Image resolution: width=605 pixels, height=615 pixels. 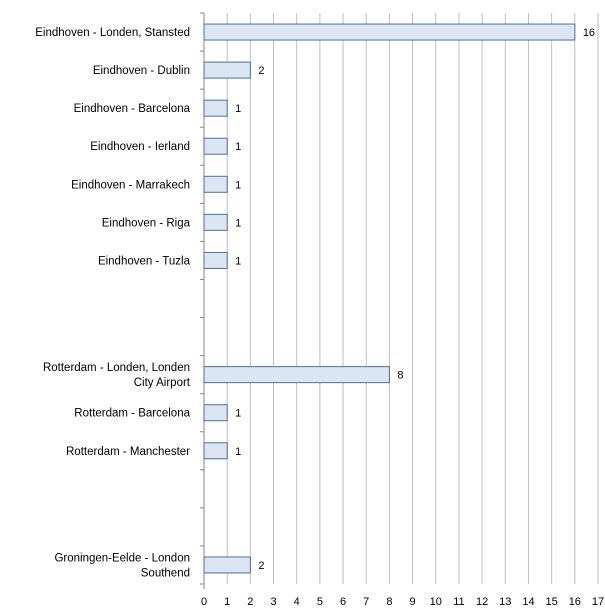 I want to click on x-tick-label: 15, so click(x=552, y=602).